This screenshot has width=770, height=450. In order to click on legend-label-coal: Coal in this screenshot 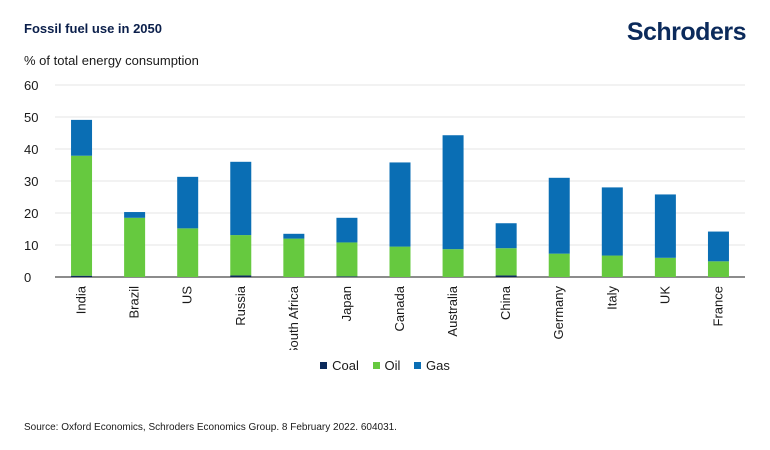, I will do `click(345, 365)`.